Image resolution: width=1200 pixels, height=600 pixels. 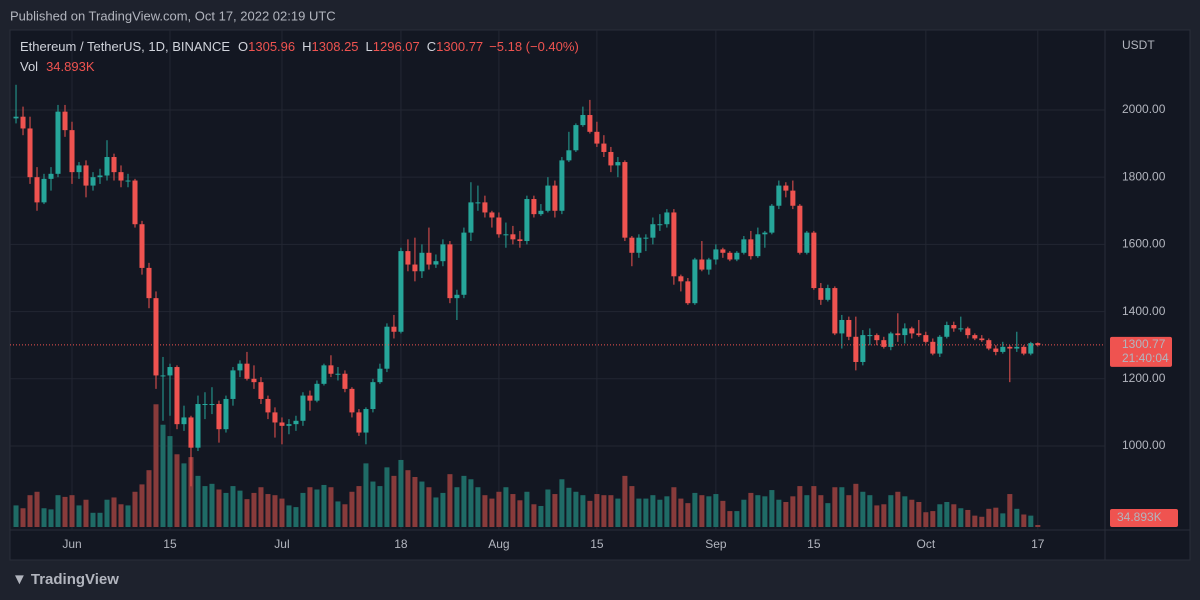 I want to click on brand-logo: ▼ TradingView, so click(x=65, y=579).